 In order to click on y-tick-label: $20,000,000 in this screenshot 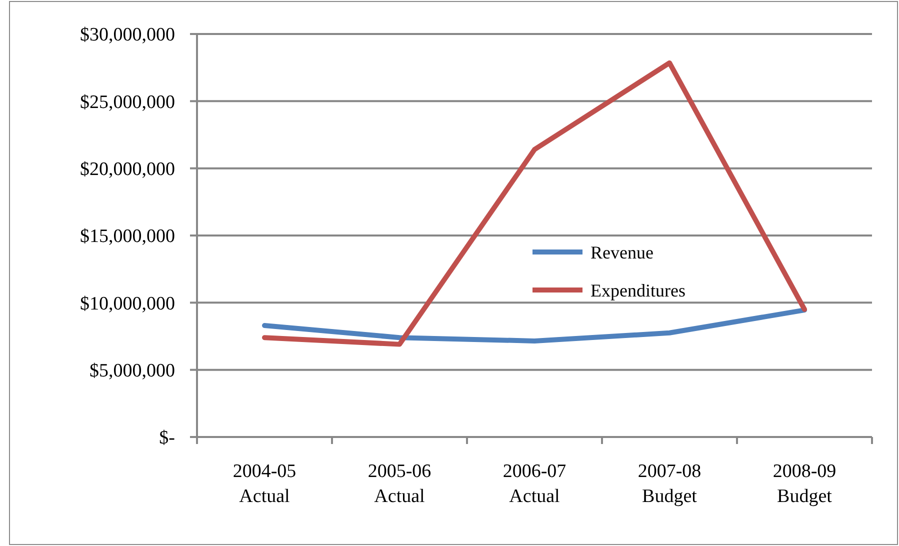, I will do `click(127, 169)`.